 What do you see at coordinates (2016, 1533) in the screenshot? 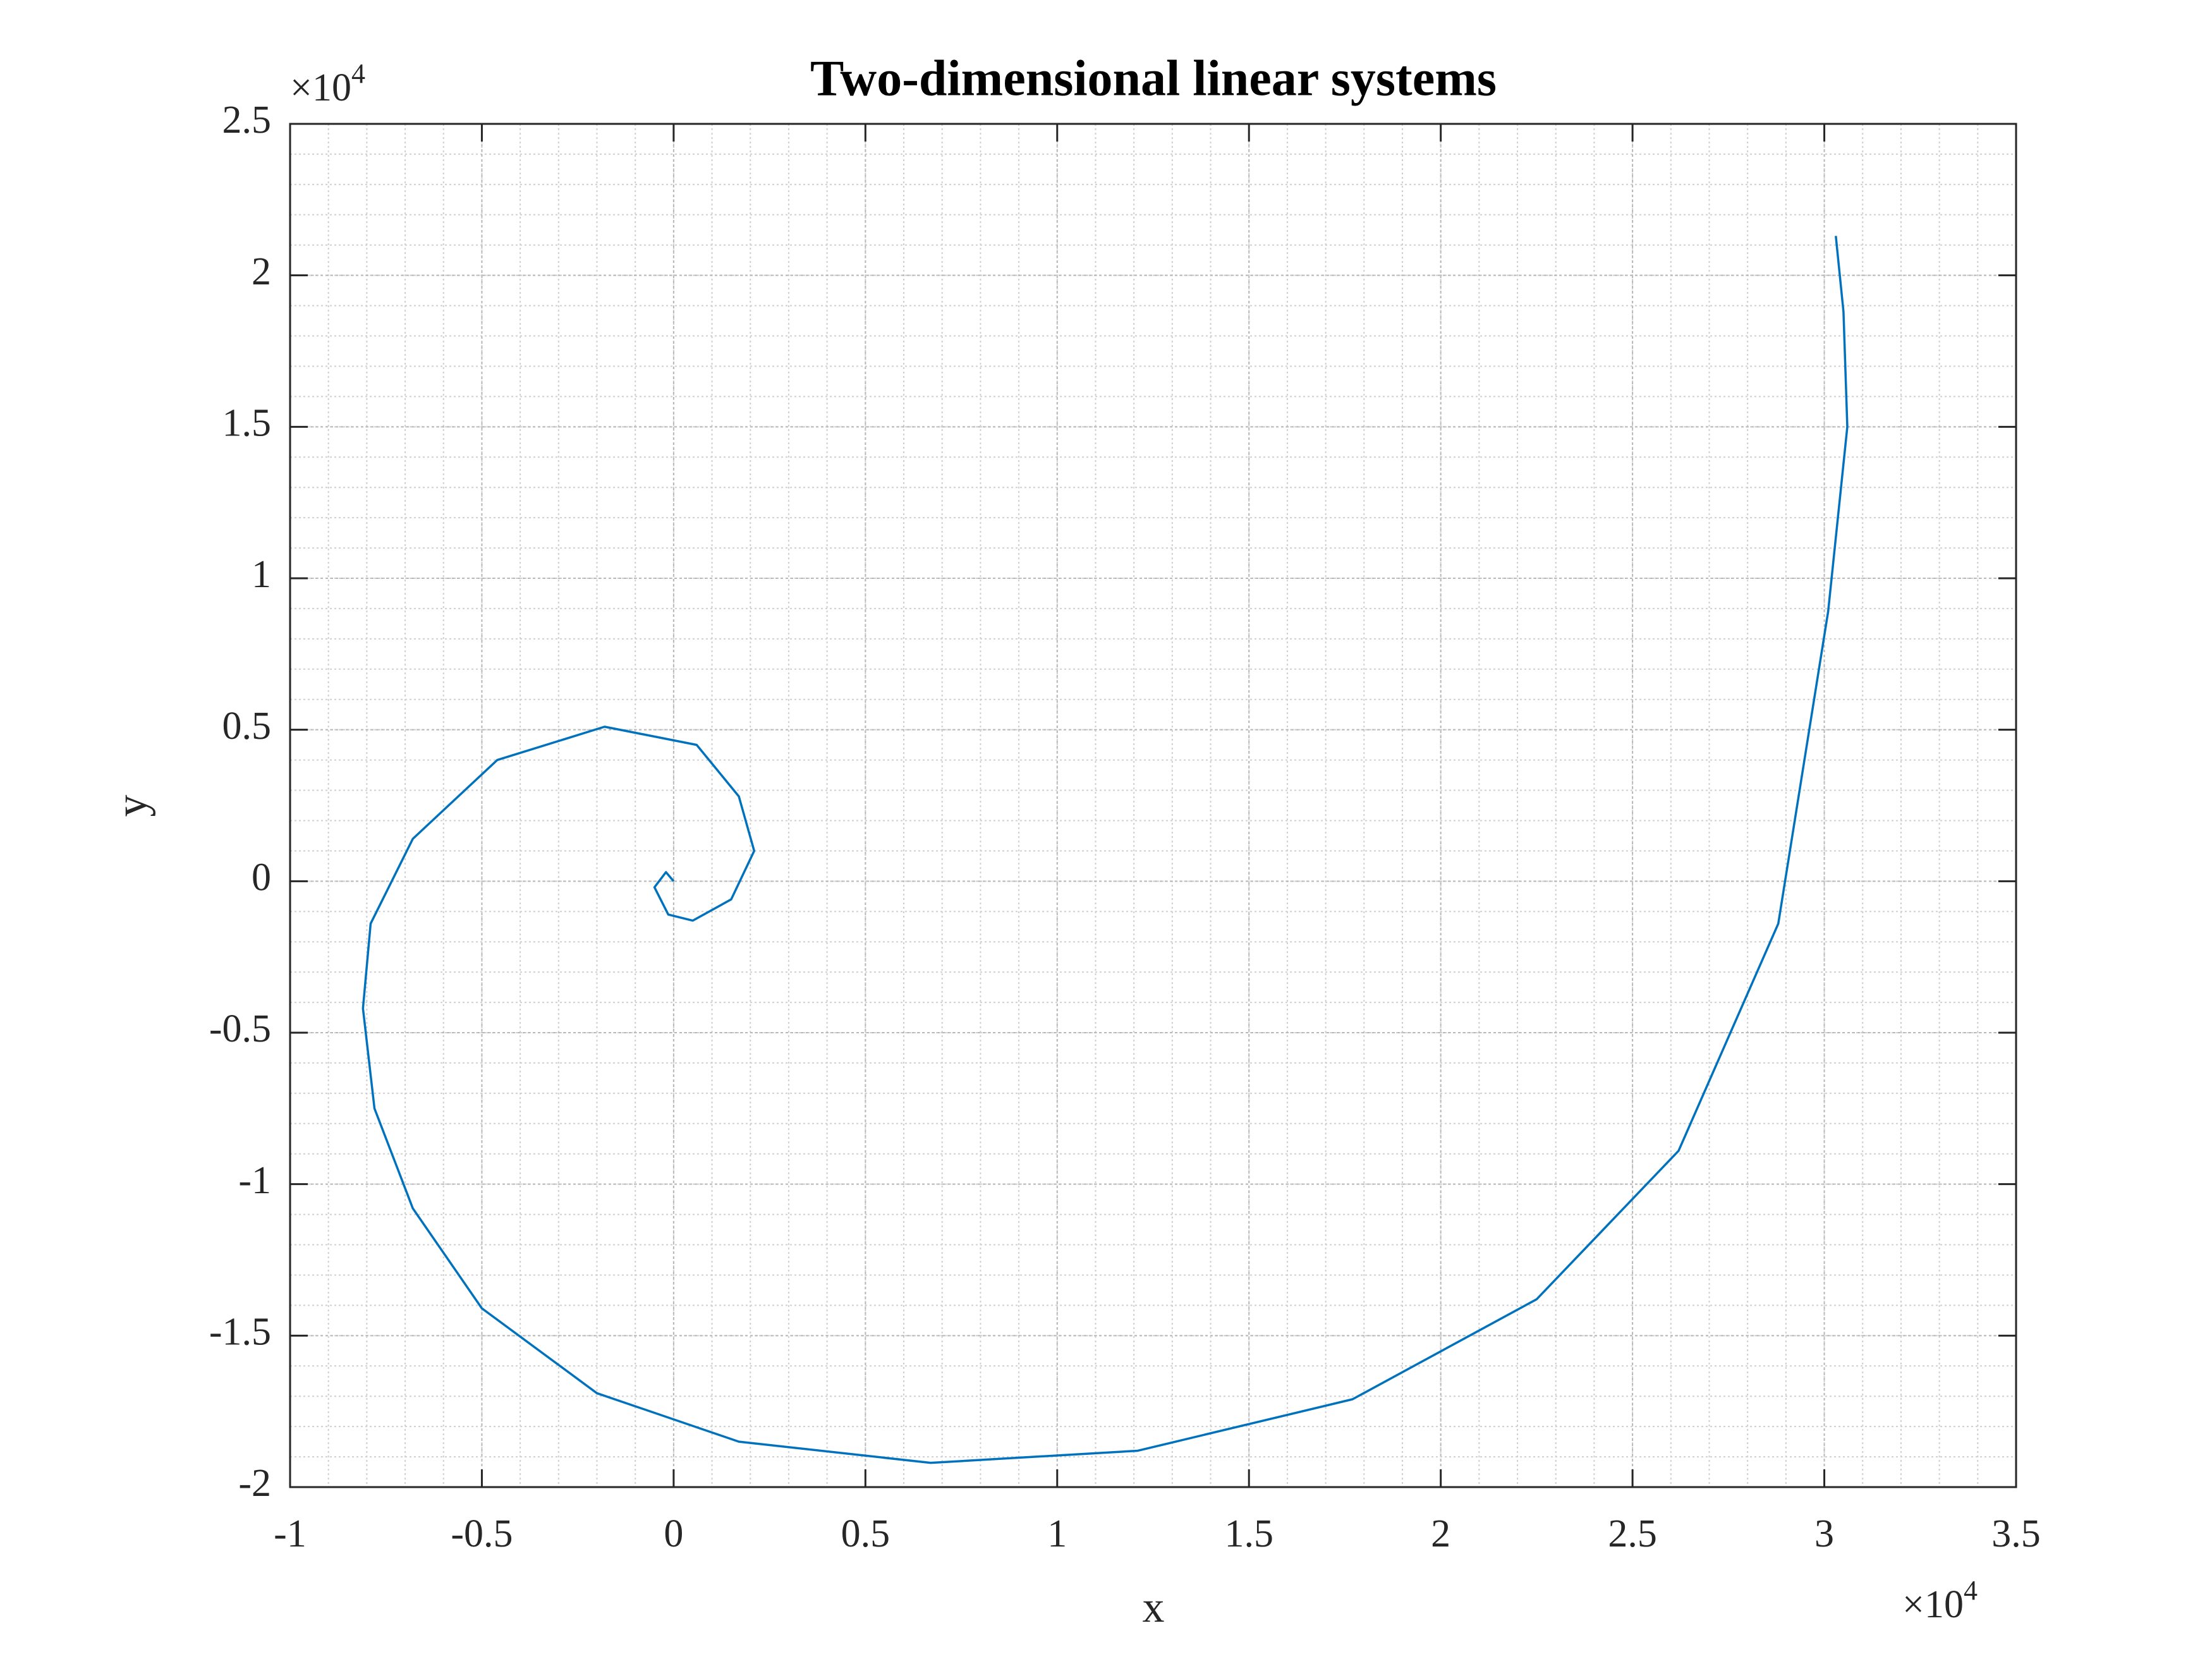
I see `x-tick-label: 3.5` at bounding box center [2016, 1533].